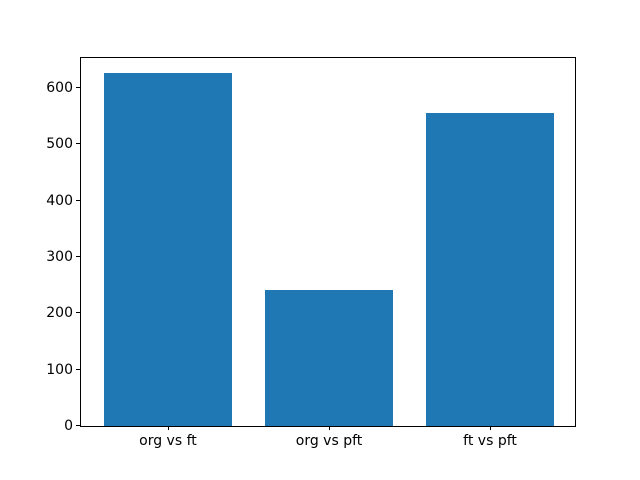 The image size is (640, 480). Describe the element at coordinates (168, 249) in the screenshot. I see `bar-org-vs-ft` at that location.